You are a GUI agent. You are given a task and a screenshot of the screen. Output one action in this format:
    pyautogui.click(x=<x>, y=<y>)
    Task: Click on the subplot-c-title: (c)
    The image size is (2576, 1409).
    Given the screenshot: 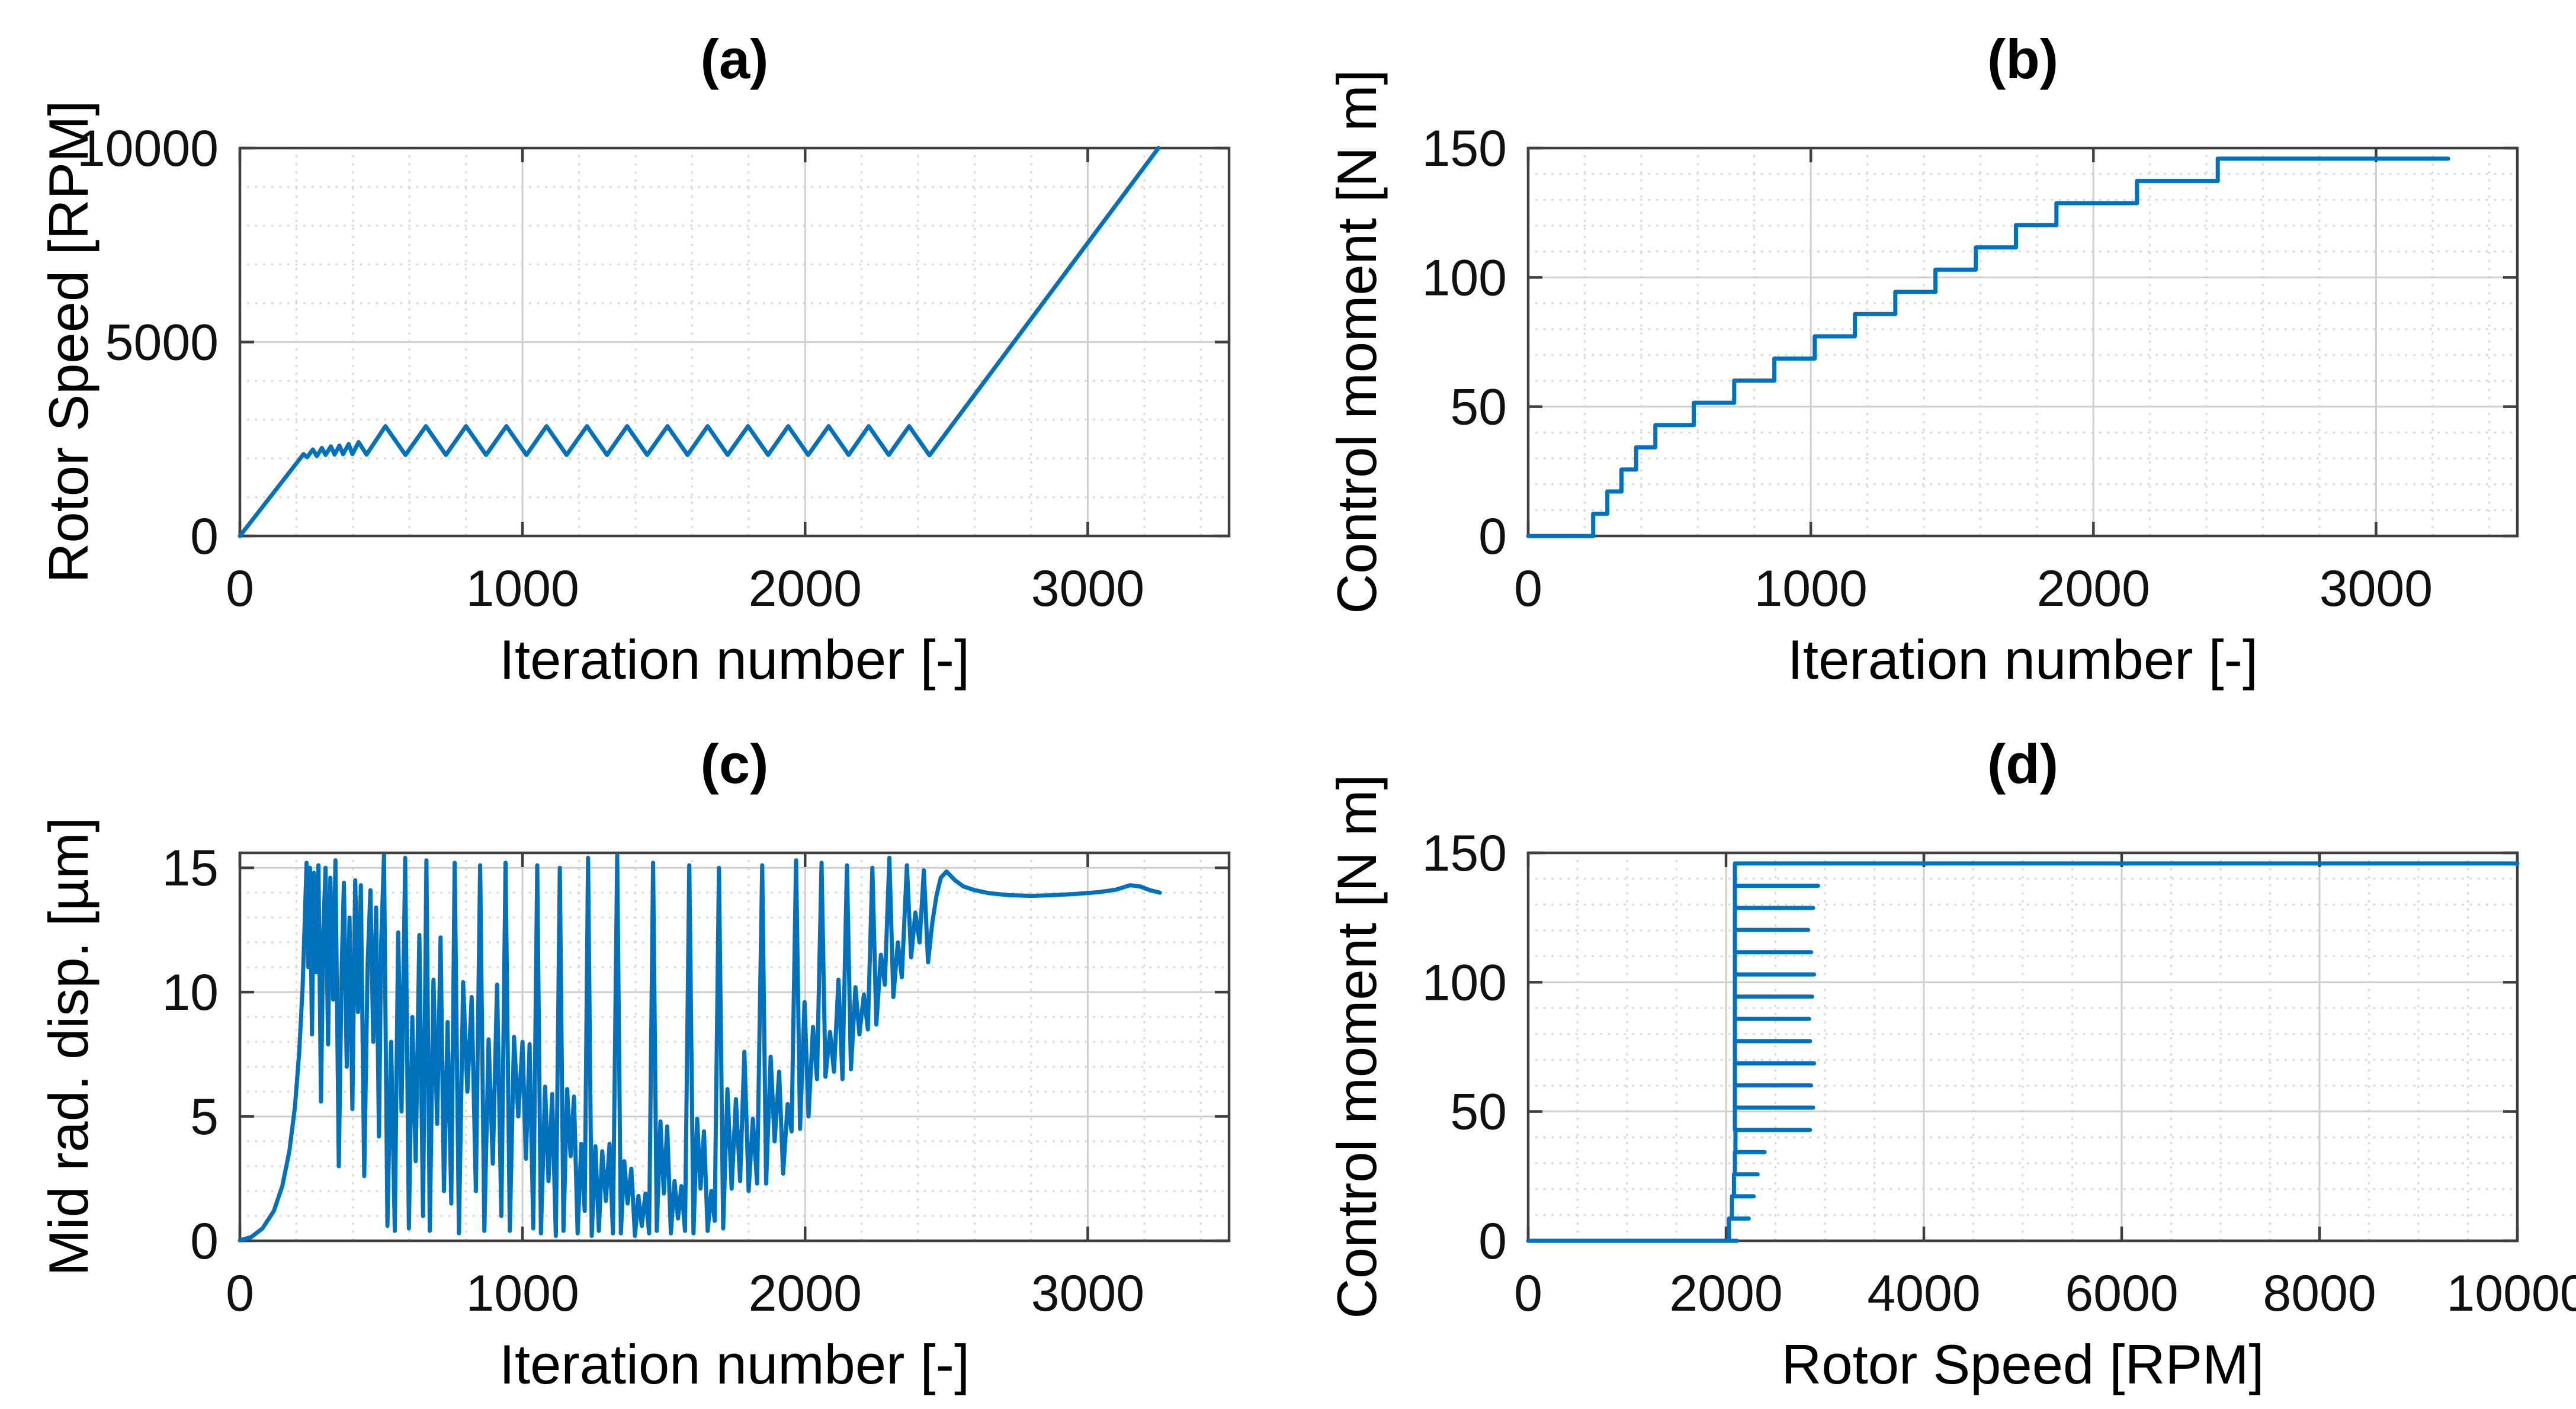 What is the action you would take?
    pyautogui.click(x=734, y=764)
    